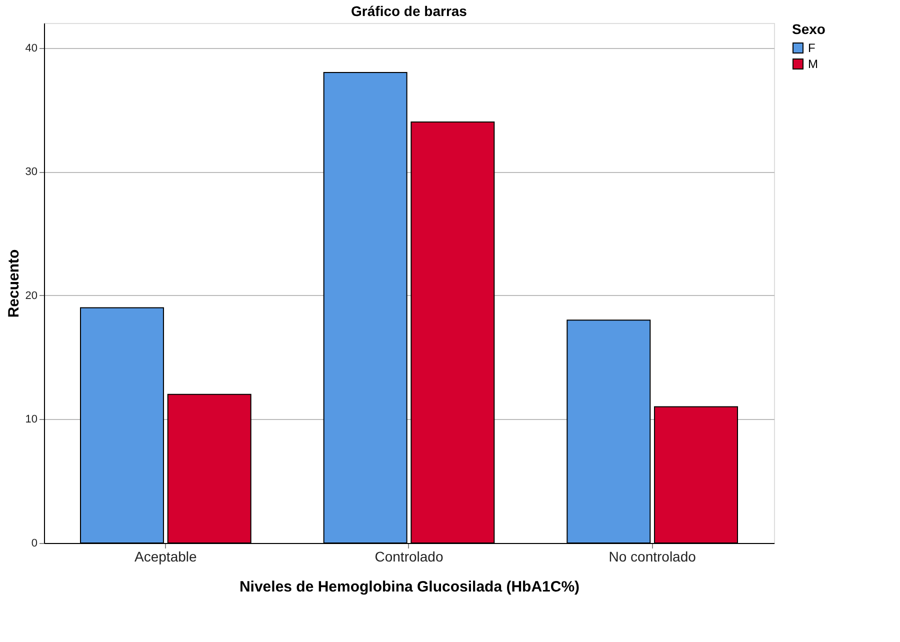 This screenshot has height=642, width=900. Describe the element at coordinates (813, 64) in the screenshot. I see `legend-label: M` at that location.